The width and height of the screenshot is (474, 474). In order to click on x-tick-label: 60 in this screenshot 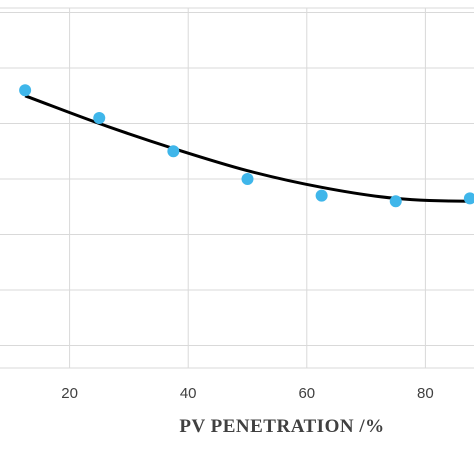, I will do `click(306, 393)`.